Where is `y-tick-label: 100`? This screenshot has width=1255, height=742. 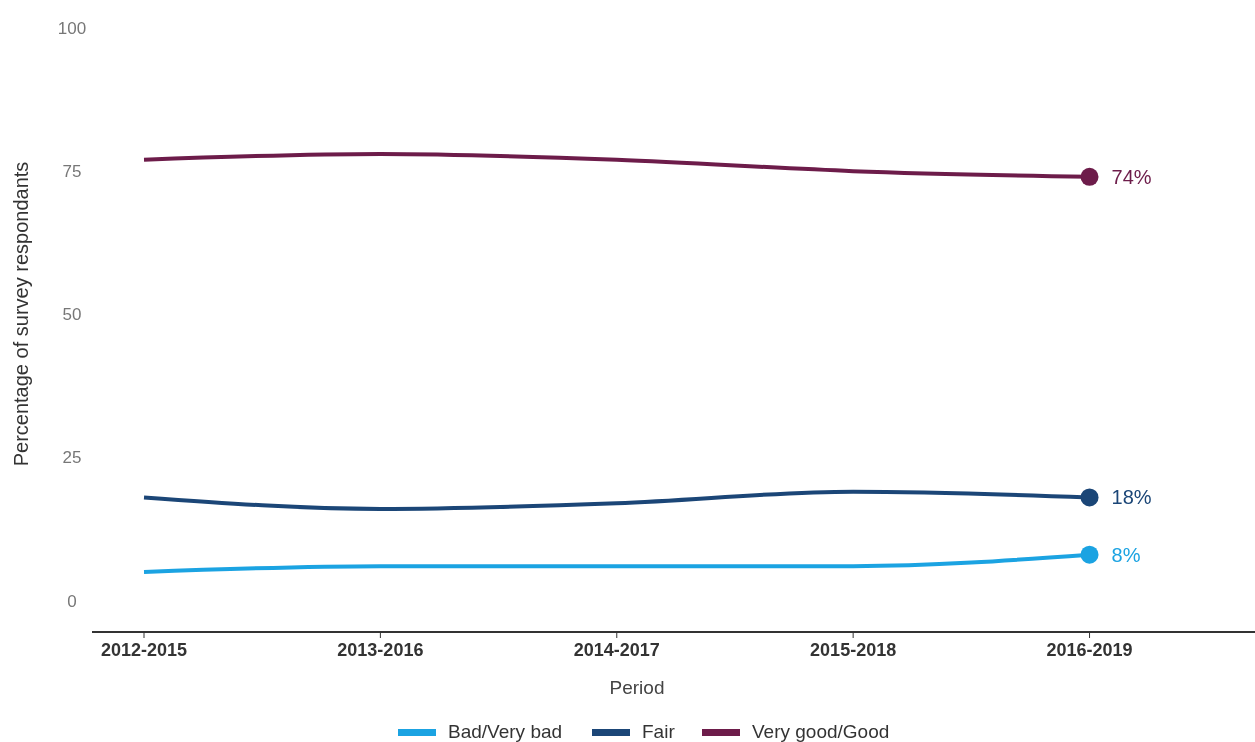 y-tick-label: 100 is located at coordinates (72, 28).